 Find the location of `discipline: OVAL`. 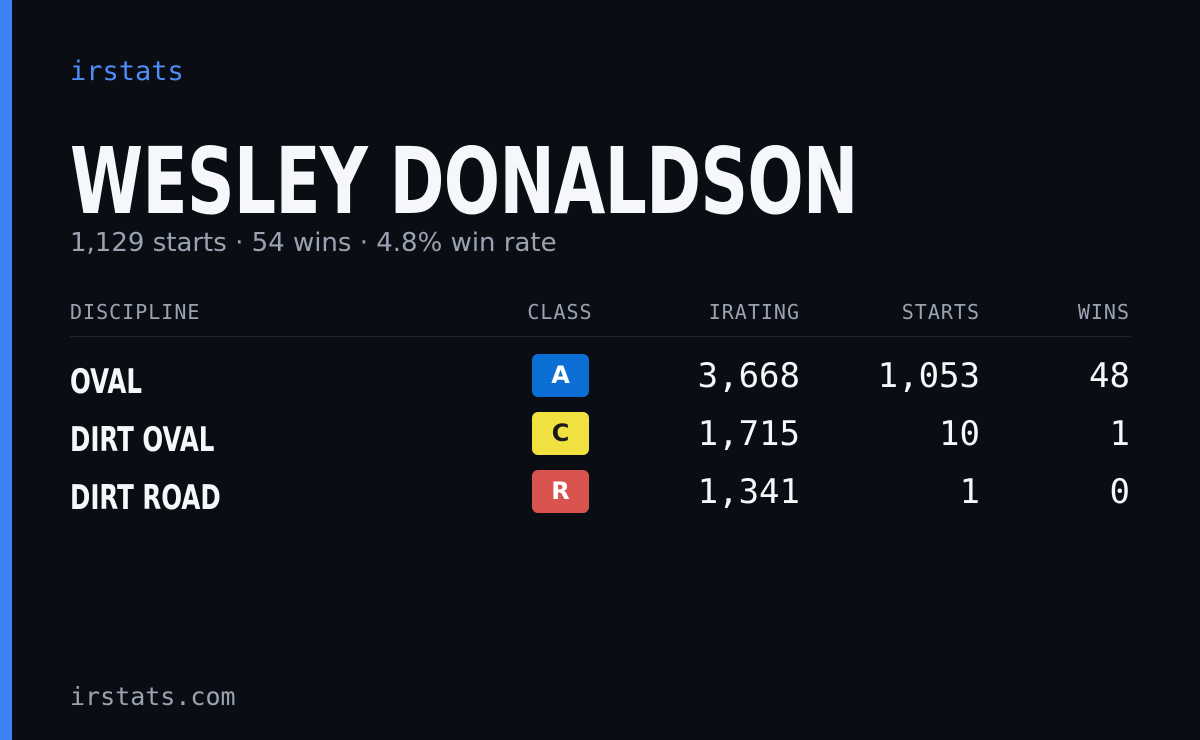

discipline: OVAL is located at coordinates (106, 382).